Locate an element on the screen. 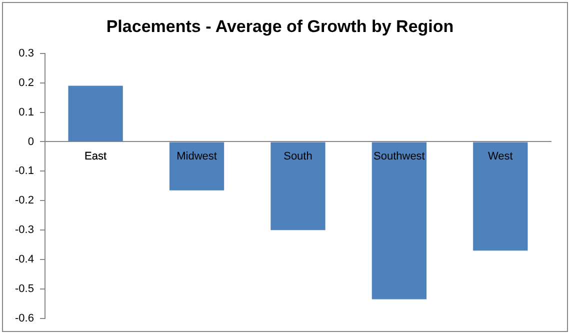  y-tick-label: 0.1 is located at coordinates (26, 112).